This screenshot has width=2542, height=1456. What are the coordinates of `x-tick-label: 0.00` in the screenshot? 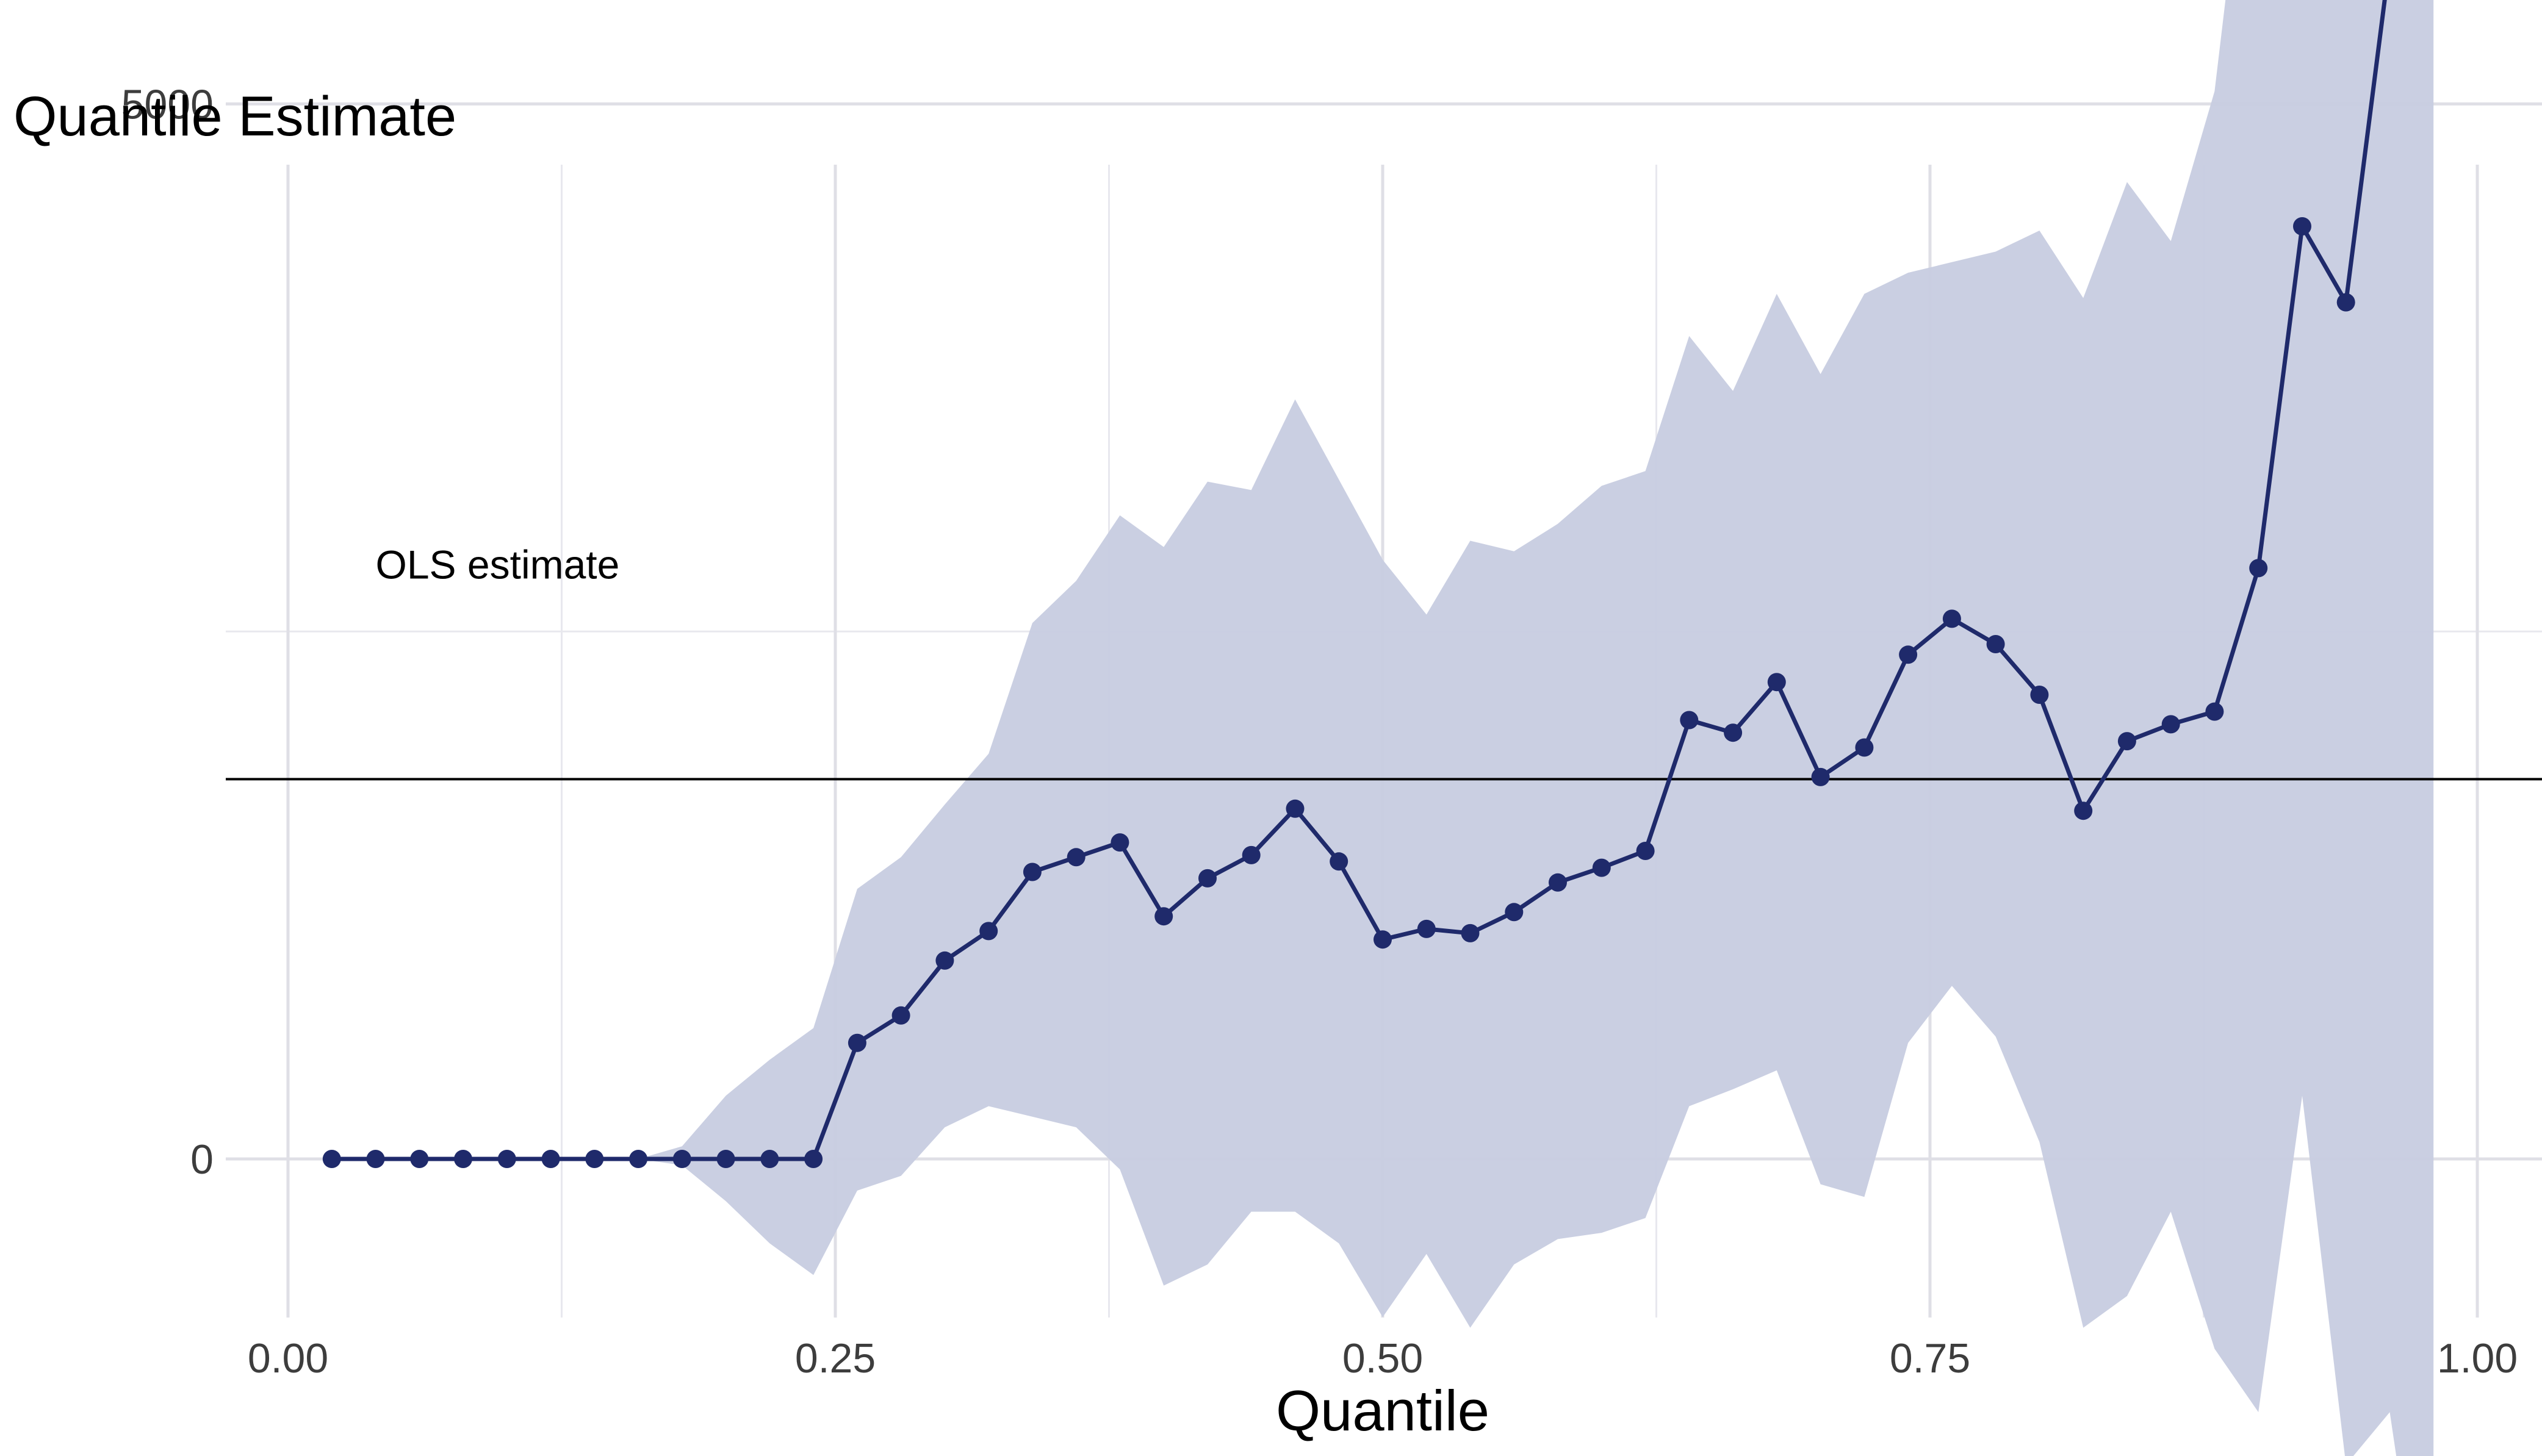 It's located at (288, 1358).